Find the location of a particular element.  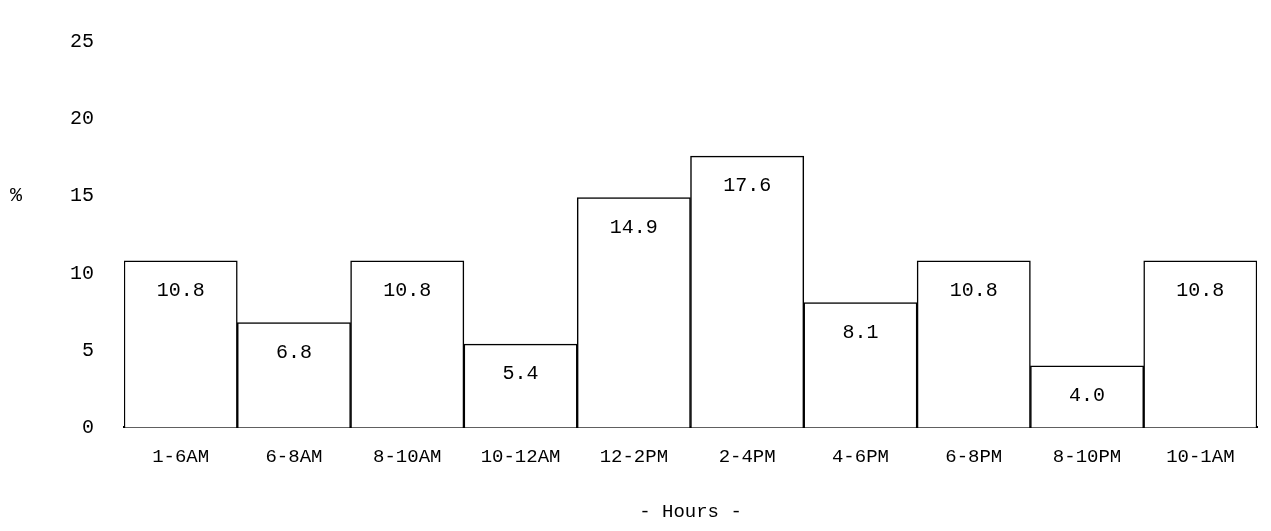

y-tick-label: 15 is located at coordinates (81, 196).